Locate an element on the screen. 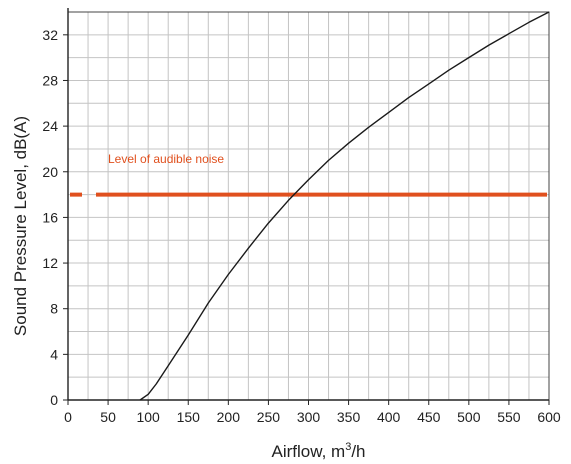  x-tick-label: 400 is located at coordinates (389, 417).